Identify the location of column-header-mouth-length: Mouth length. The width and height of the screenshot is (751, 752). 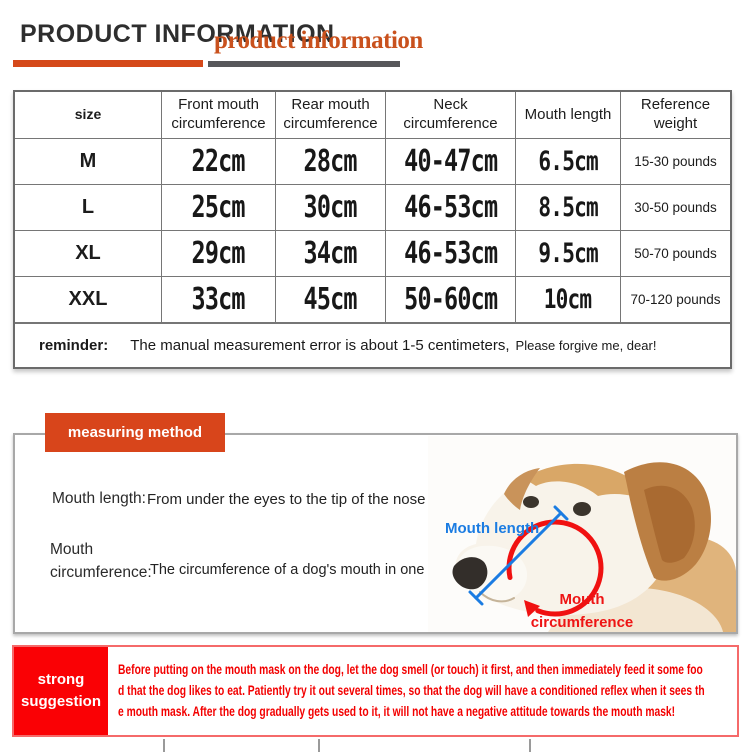
(568, 115).